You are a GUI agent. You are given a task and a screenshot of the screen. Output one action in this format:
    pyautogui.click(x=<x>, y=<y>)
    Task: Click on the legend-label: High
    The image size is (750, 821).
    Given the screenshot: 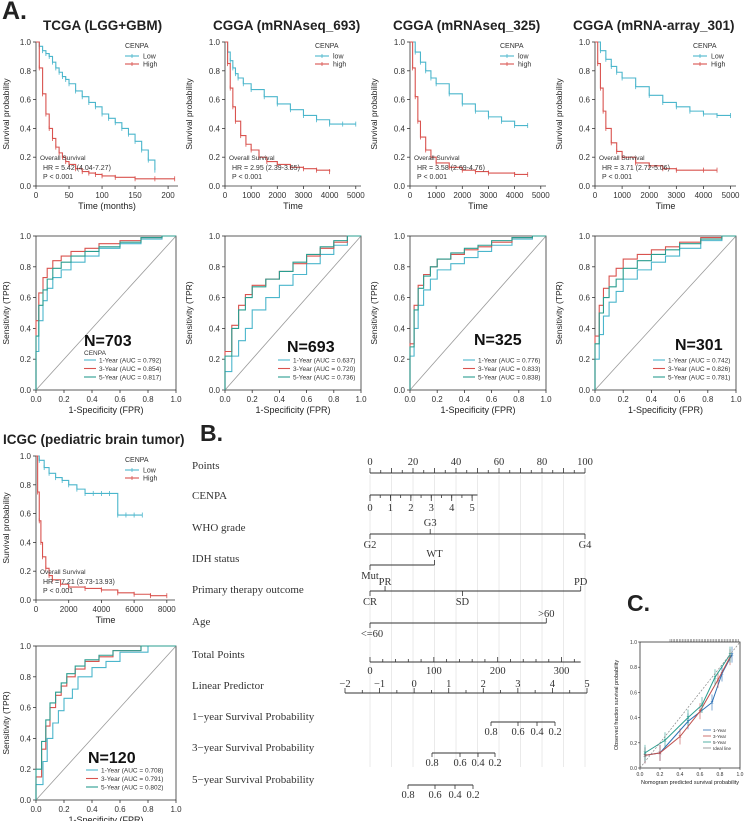 What is the action you would take?
    pyautogui.click(x=150, y=479)
    